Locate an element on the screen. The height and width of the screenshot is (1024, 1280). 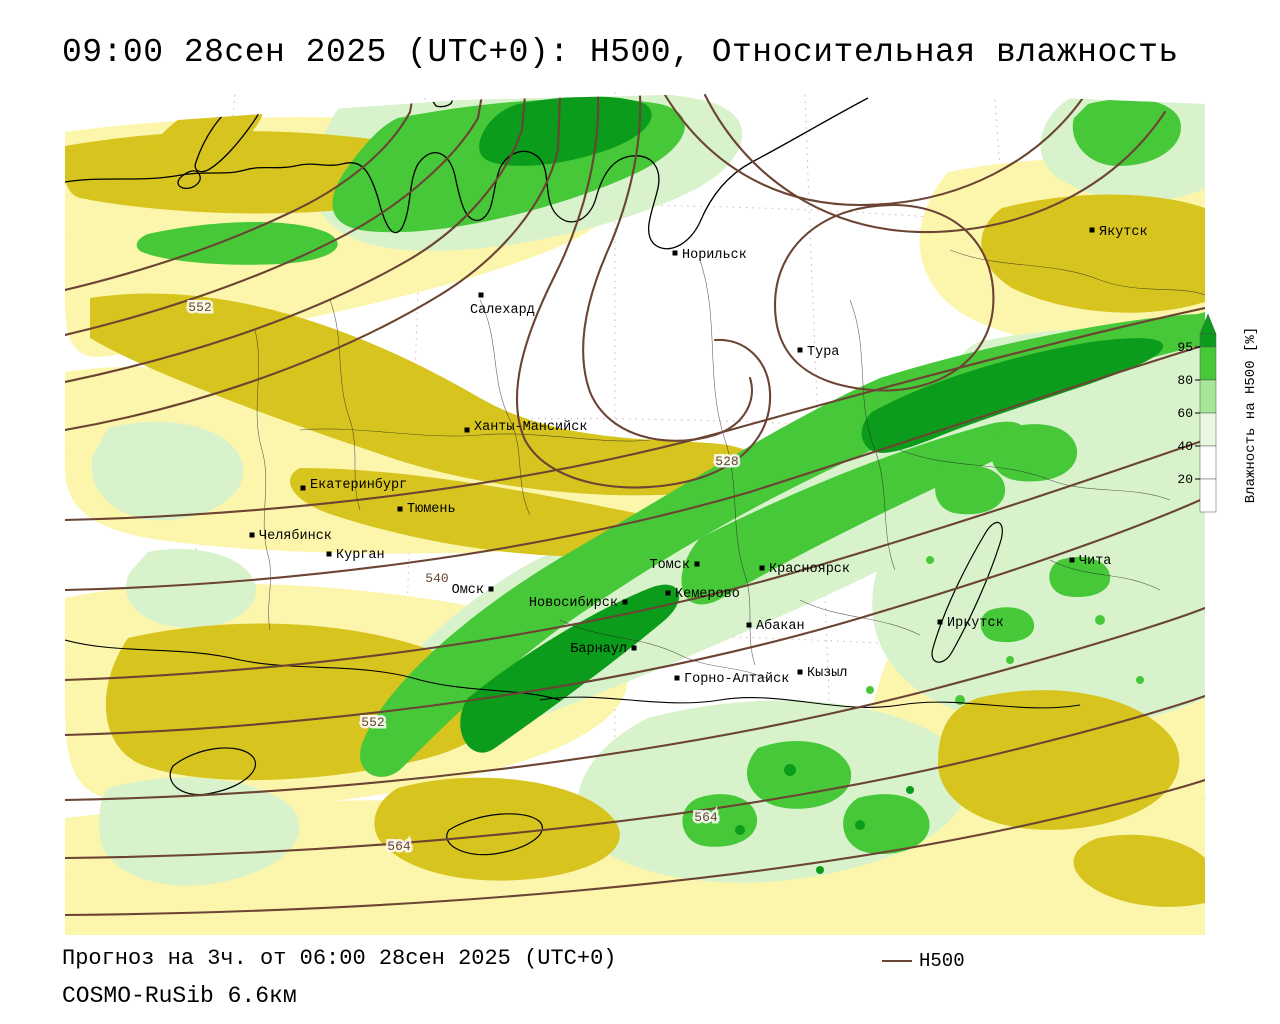
city-label: Новосибирск is located at coordinates (573, 603).